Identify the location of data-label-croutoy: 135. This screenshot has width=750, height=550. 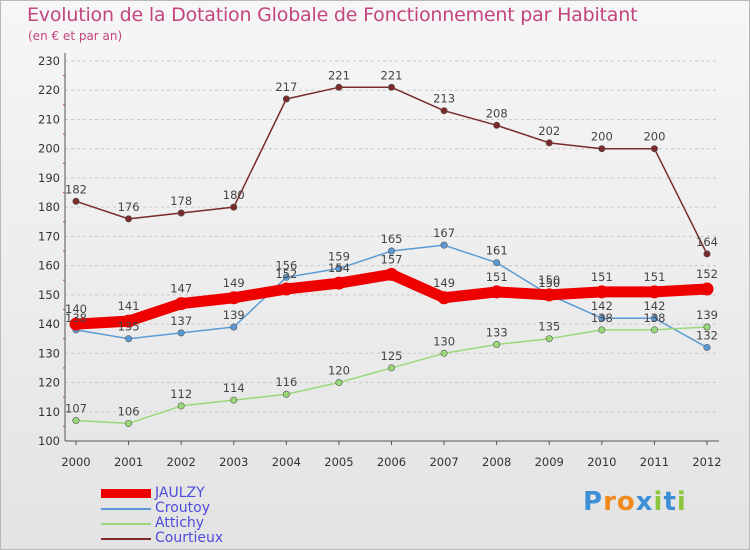
(129, 327).